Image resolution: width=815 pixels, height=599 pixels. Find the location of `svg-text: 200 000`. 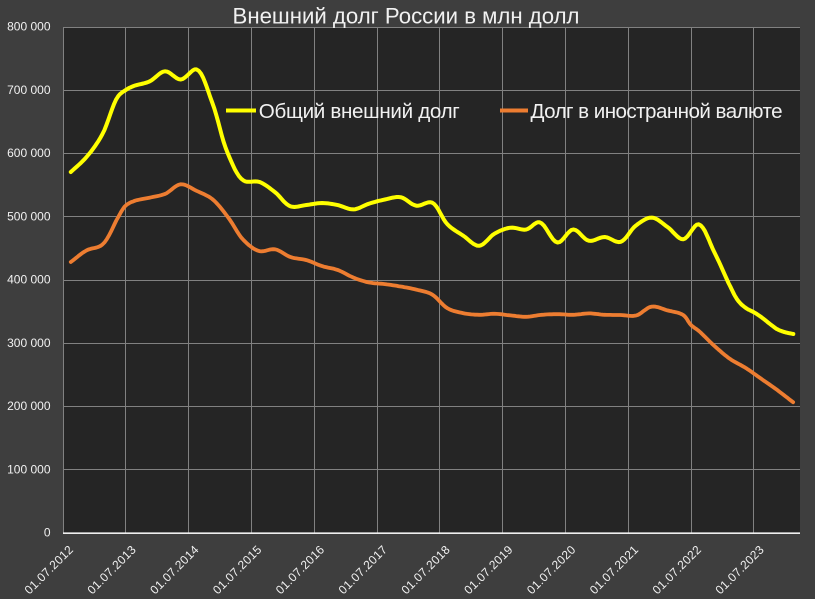

svg-text: 200 000 is located at coordinates (29, 406).